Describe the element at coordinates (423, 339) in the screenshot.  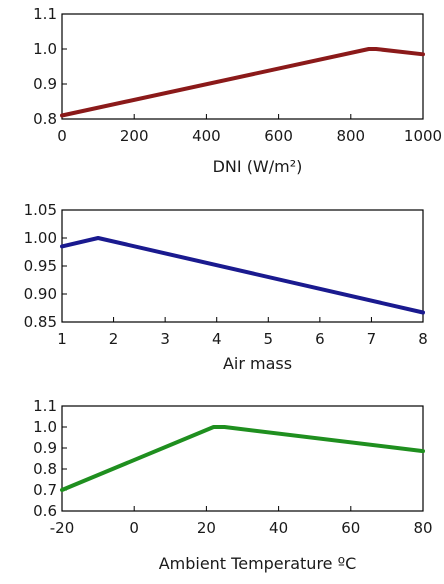
I see `x-tick-label: 8` at that location.